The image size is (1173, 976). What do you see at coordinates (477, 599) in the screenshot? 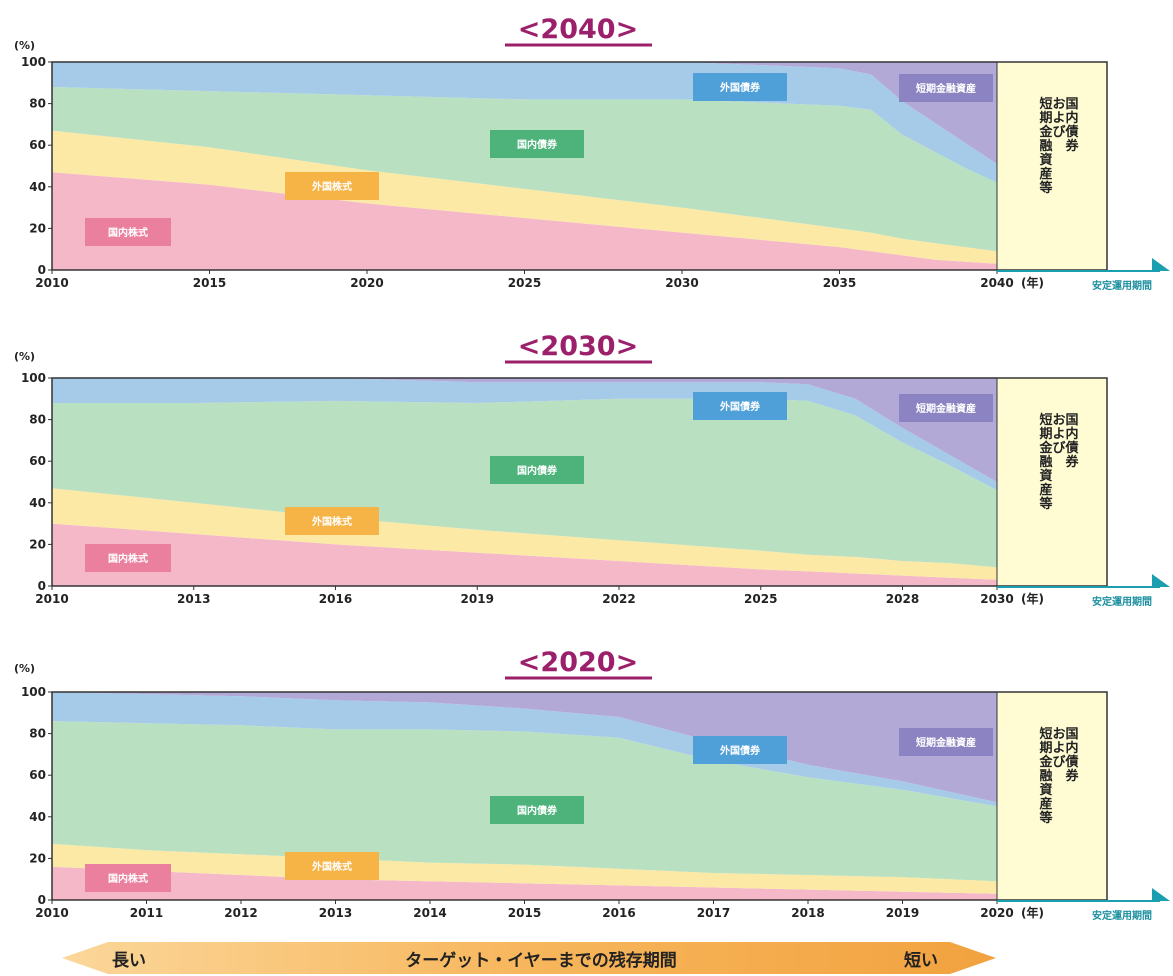
I see `x-tick-label: 2019` at bounding box center [477, 599].